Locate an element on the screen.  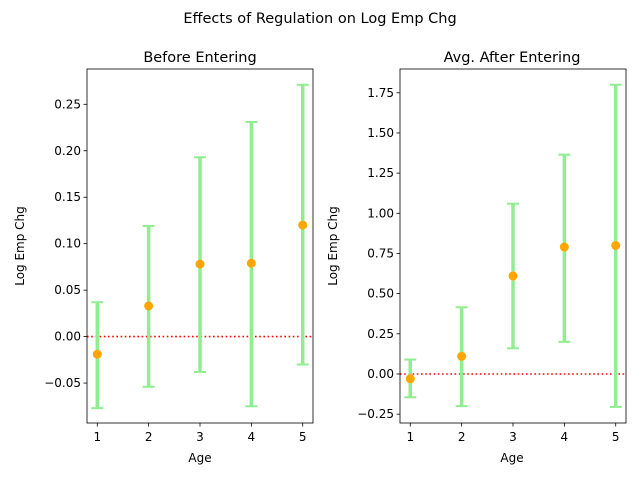
y-tick-label: 0.75 is located at coordinates (380, 253).